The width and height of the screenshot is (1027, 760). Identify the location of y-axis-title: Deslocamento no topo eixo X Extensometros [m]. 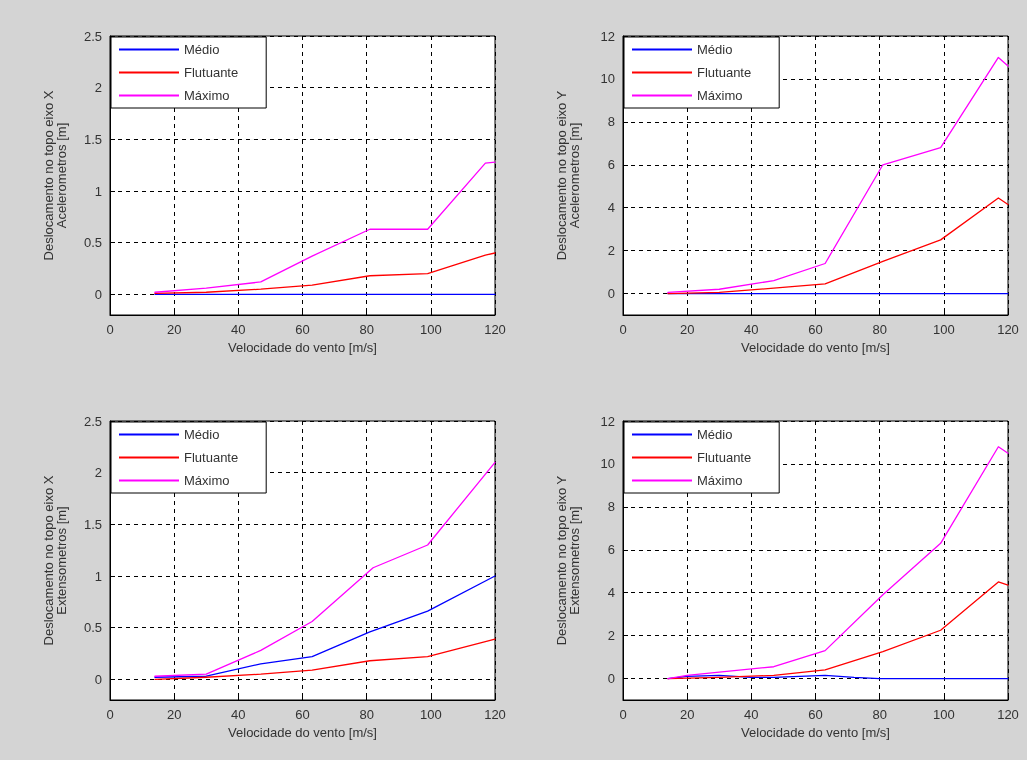
(55, 560).